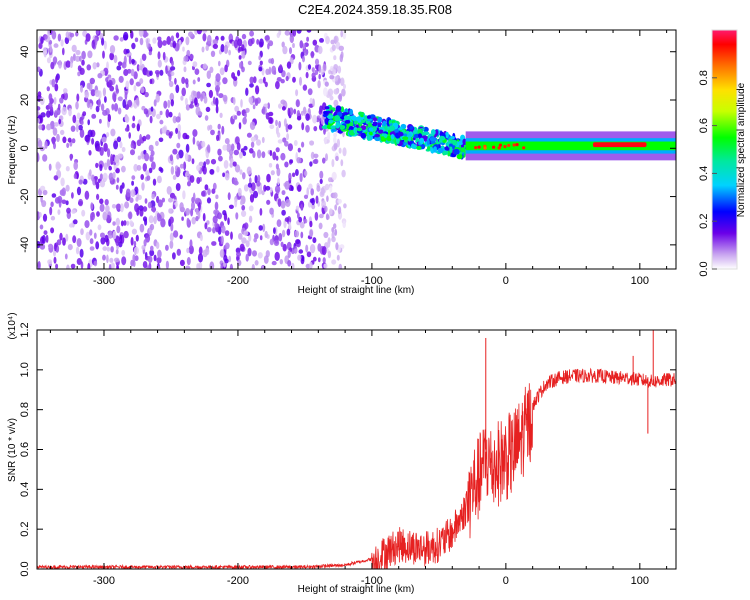  What do you see at coordinates (25, 52) in the screenshot?
I see `spectrogram-y-tick-label: 40` at bounding box center [25, 52].